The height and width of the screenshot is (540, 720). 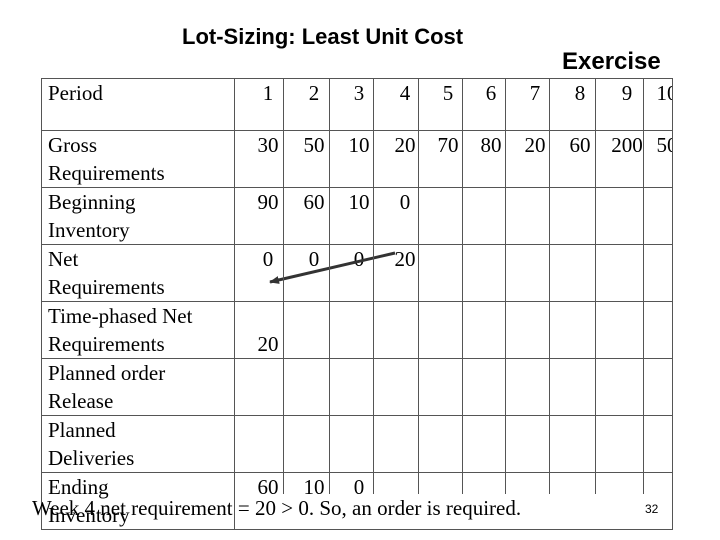 I want to click on period-label: Period, so click(x=75, y=93).